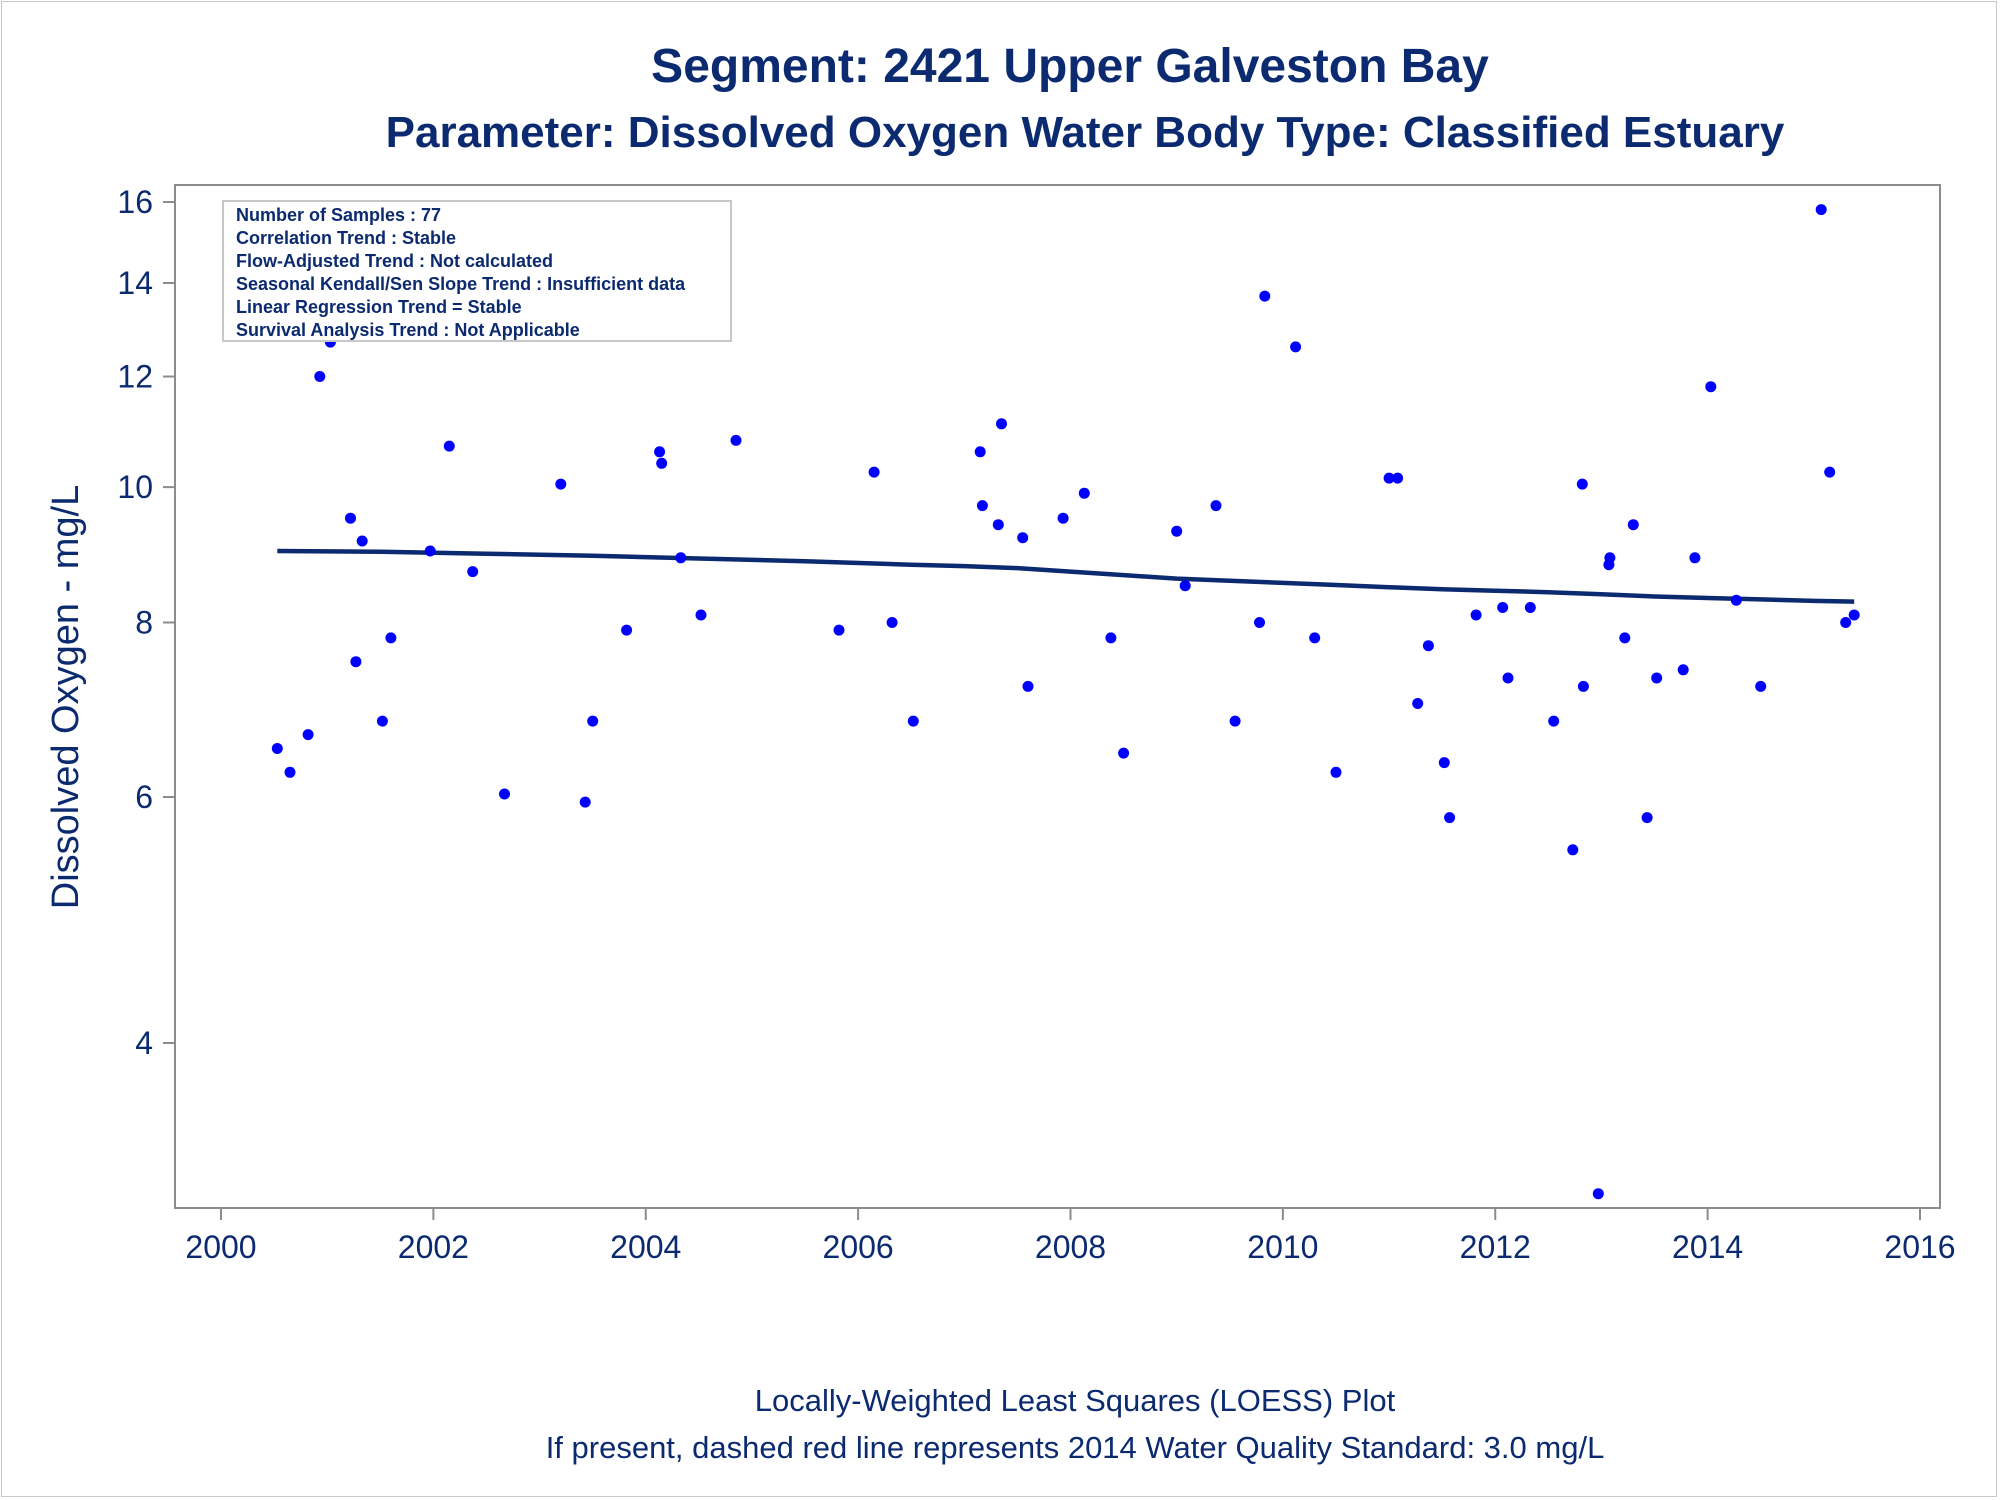 The image size is (2000, 1500). Describe the element at coordinates (144, 797) in the screenshot. I see `y-tick-label: 6` at that location.